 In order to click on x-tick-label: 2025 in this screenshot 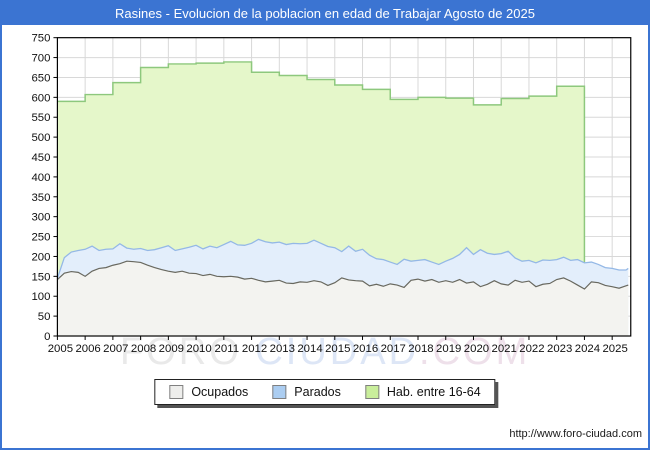, I will do `click(614, 349)`.